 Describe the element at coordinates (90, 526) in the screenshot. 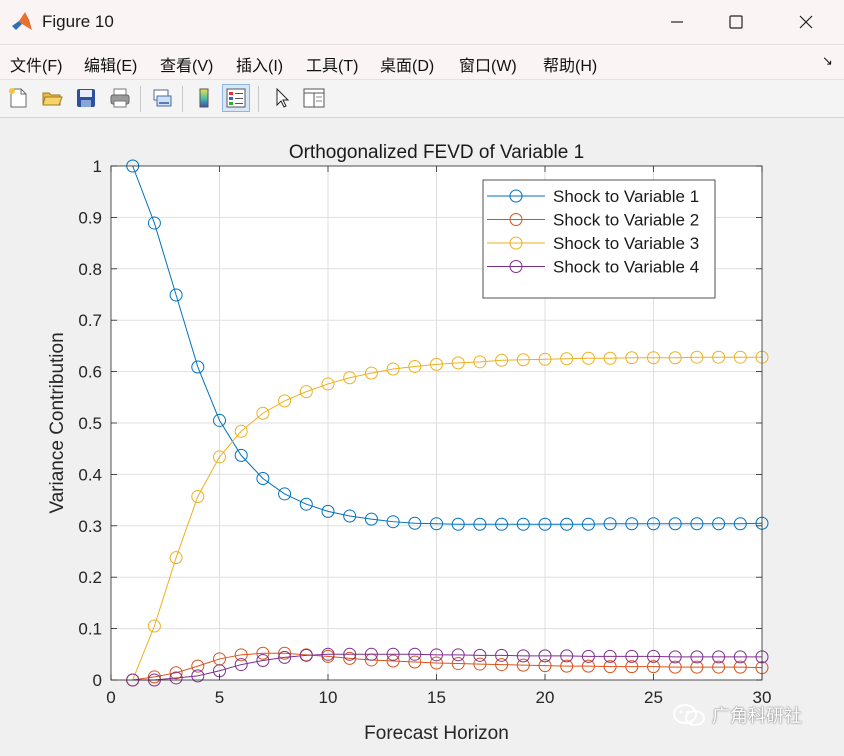

I see `y-tick-label: 0.3` at that location.